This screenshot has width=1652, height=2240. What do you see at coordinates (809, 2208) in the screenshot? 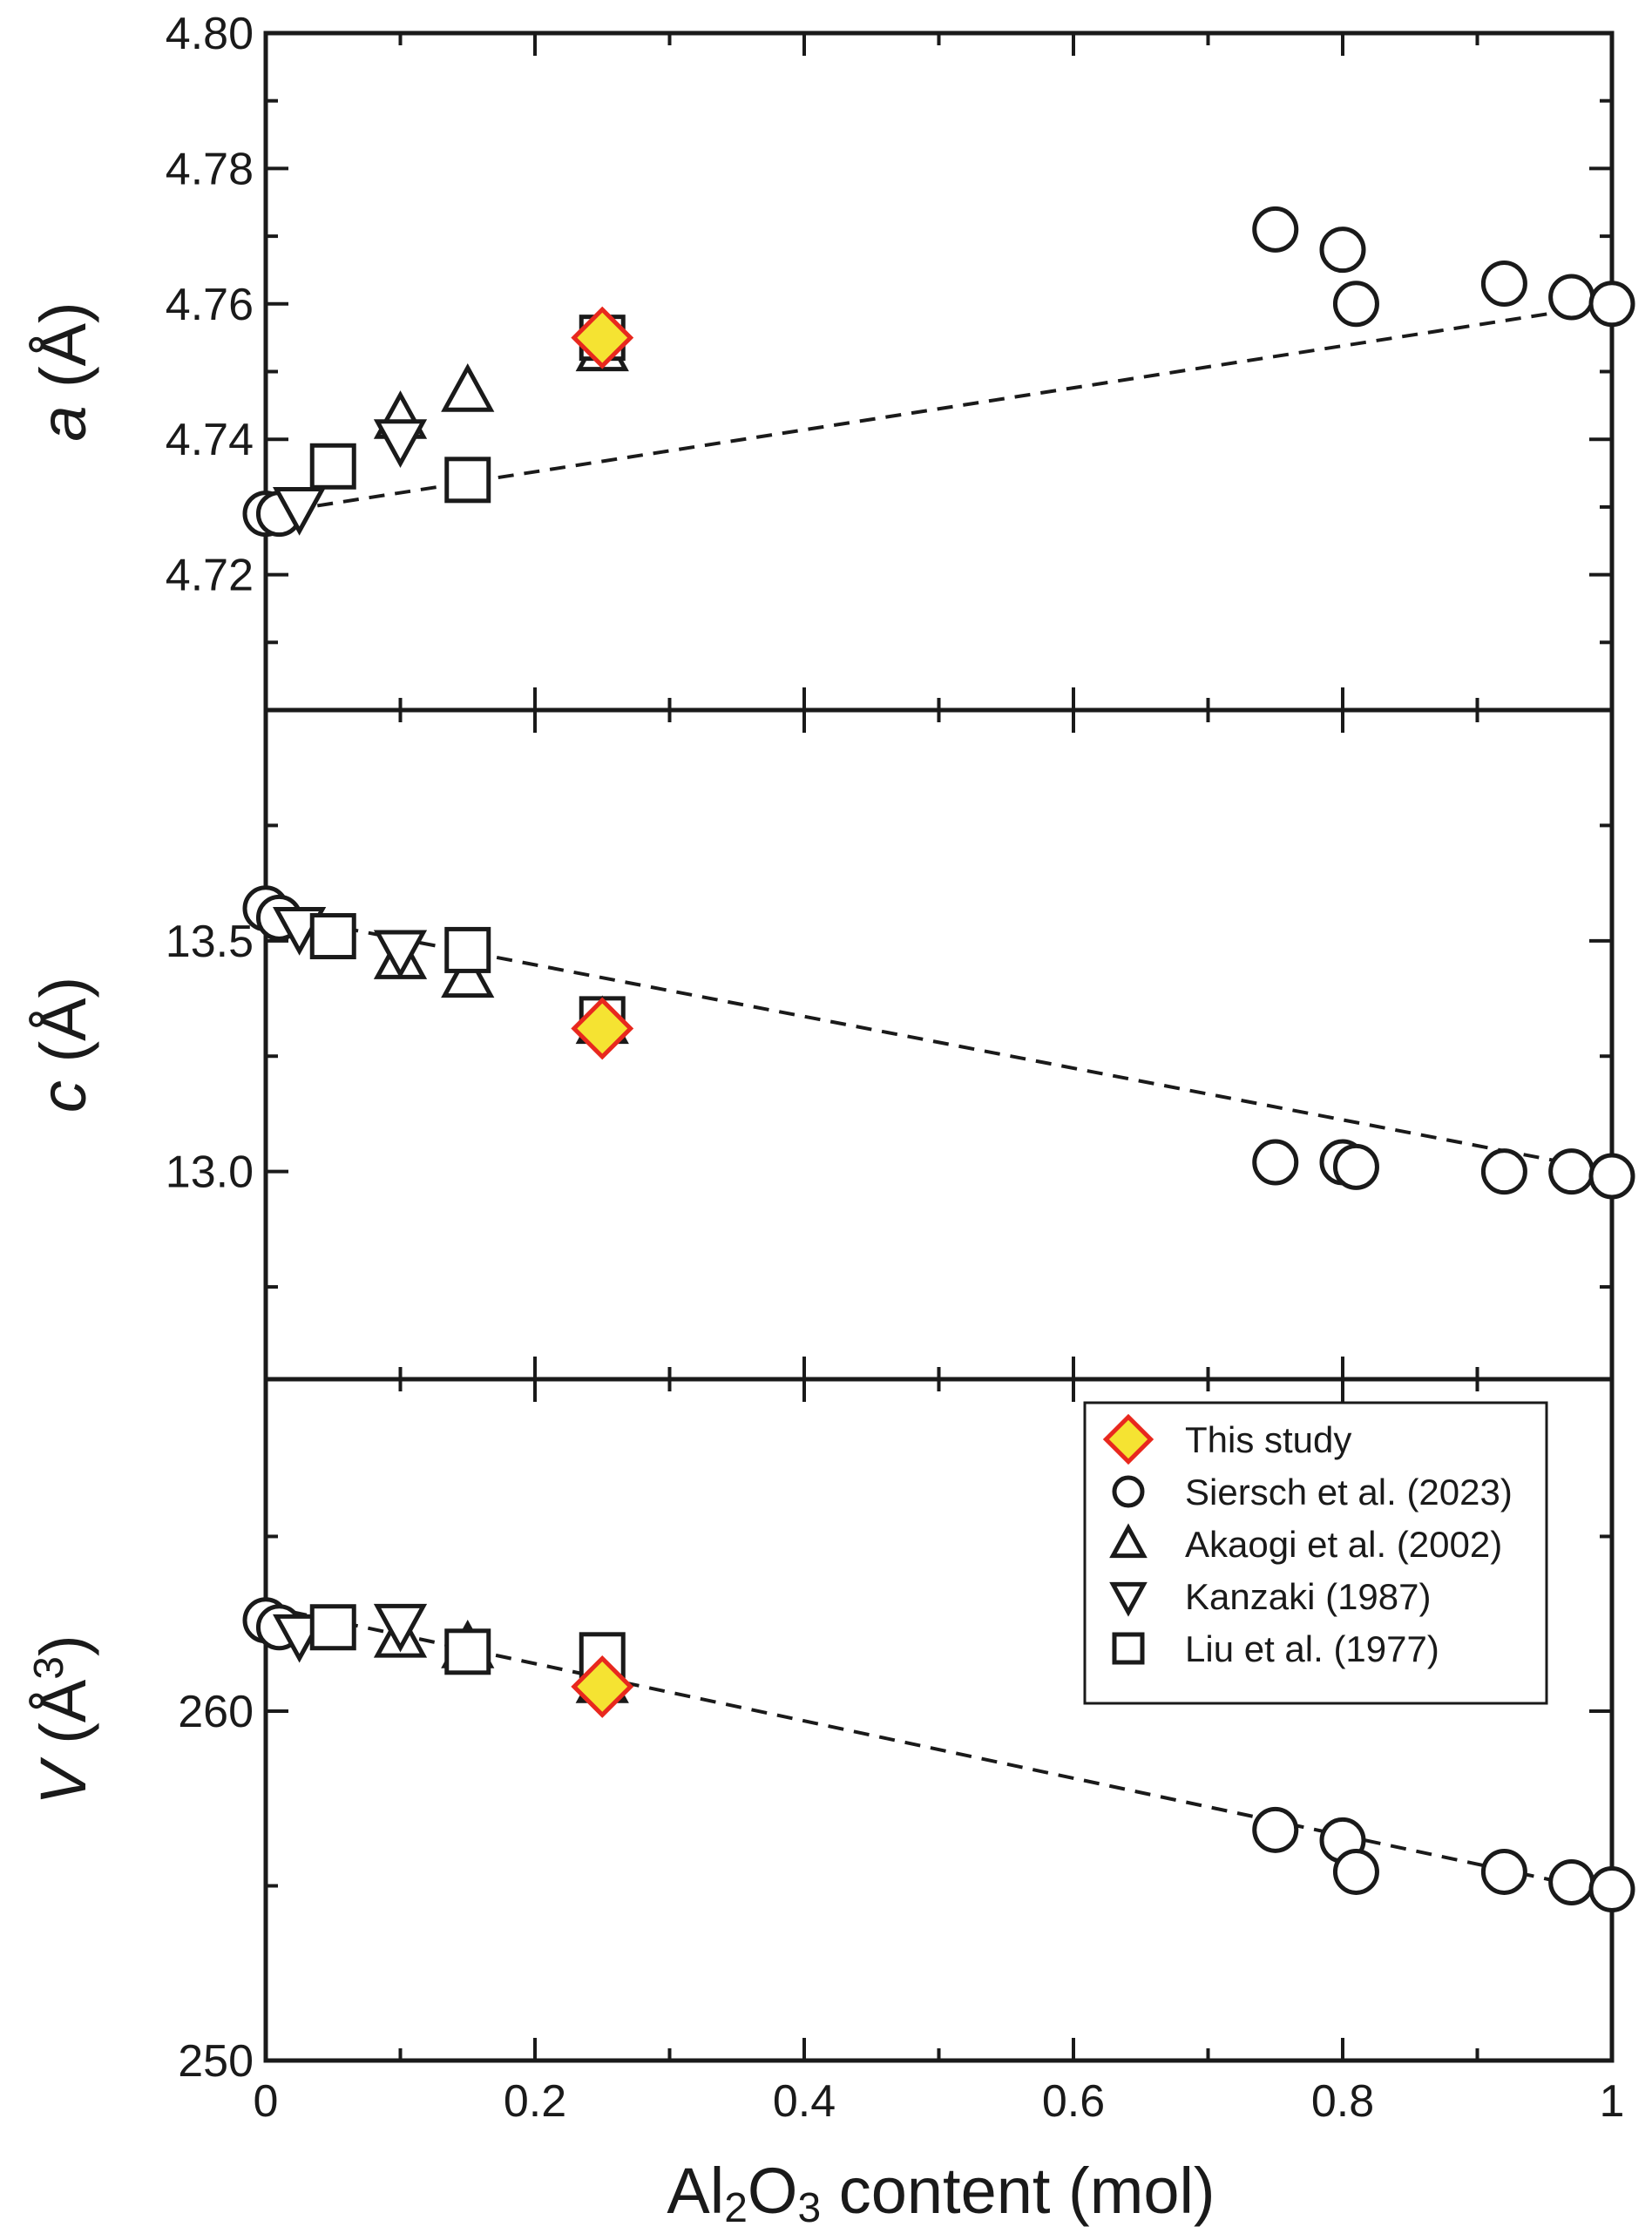
I see `x-axis-title-subscript: 3` at bounding box center [809, 2208].